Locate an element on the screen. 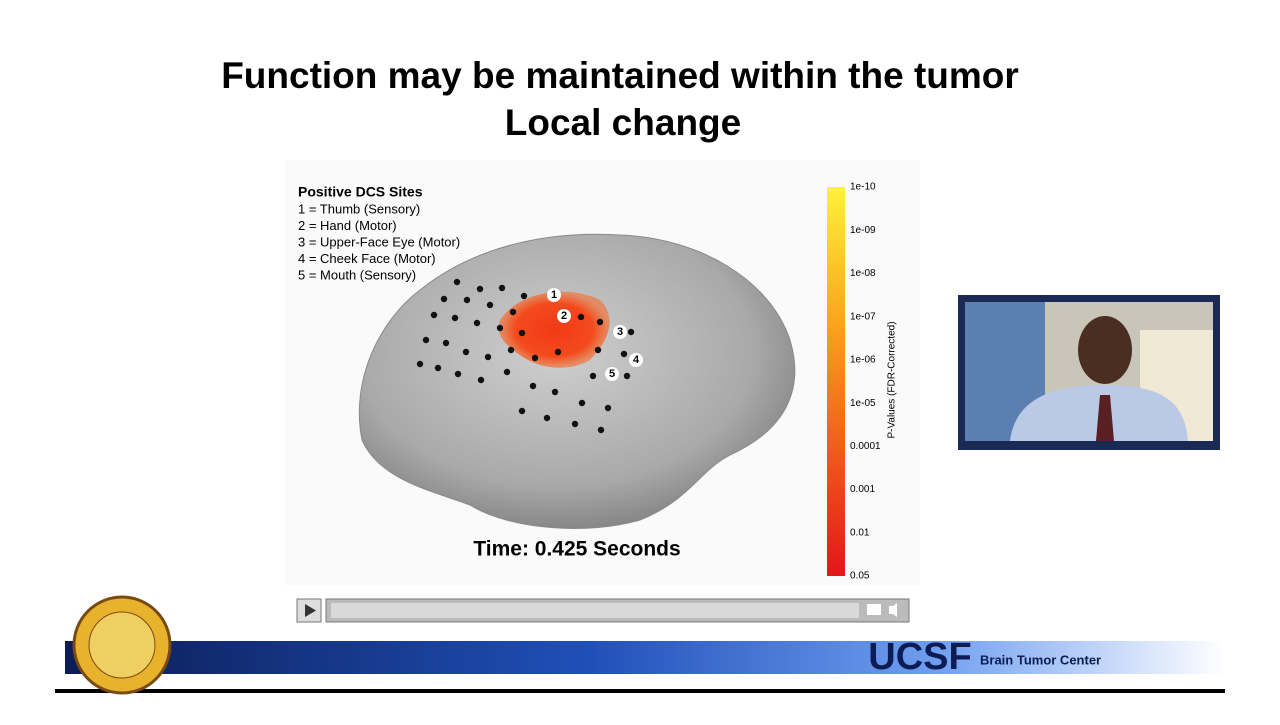 The image size is (1280, 725). colorbar-tick: 1e-05 is located at coordinates (863, 403).